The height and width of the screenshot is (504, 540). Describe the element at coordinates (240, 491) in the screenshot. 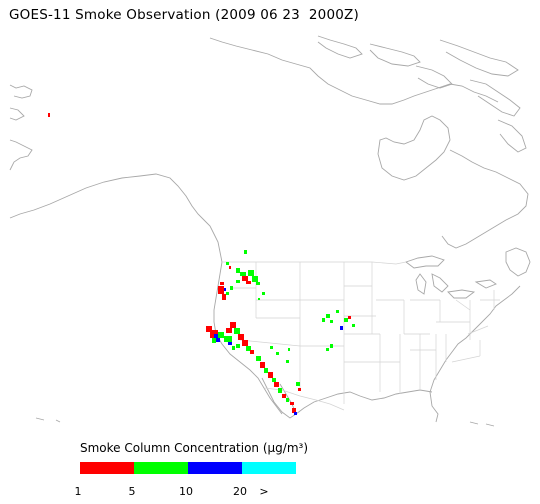

I see `legend-tick-20: 20` at that location.